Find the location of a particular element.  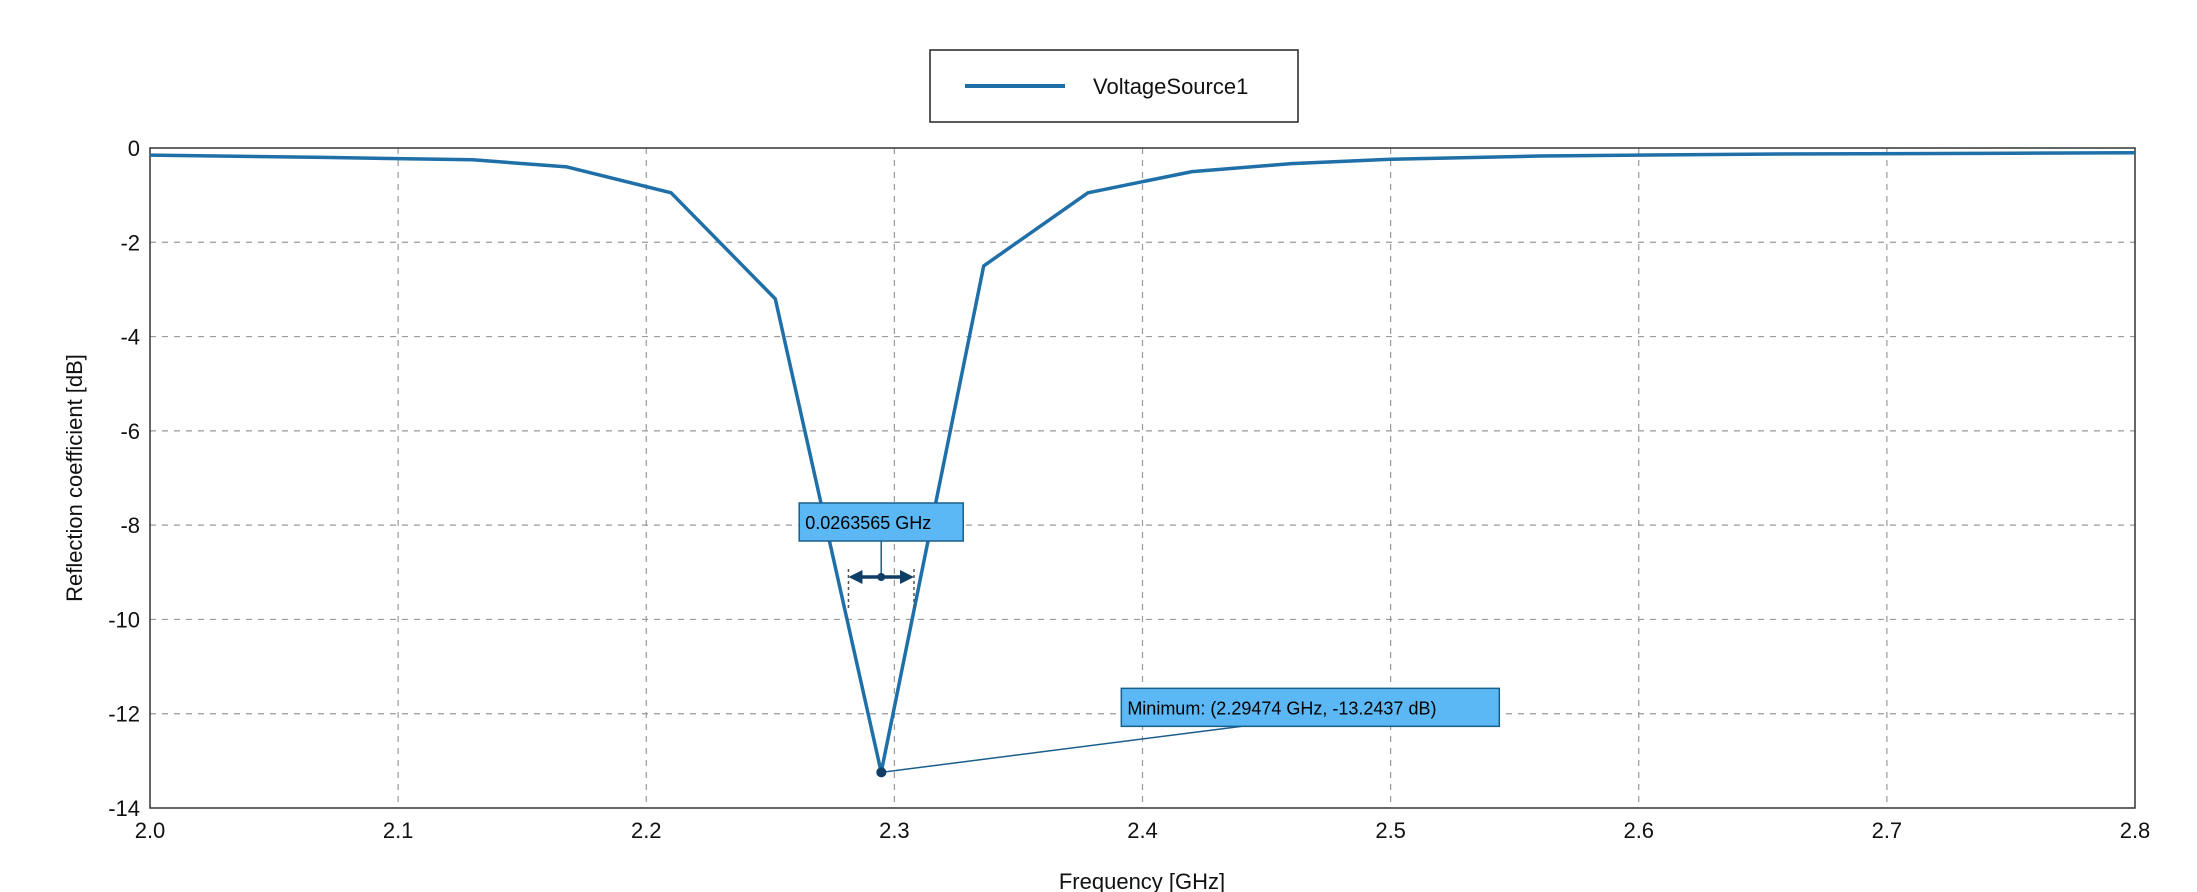

bandwidth-arrowhead-left is located at coordinates (855, 577).